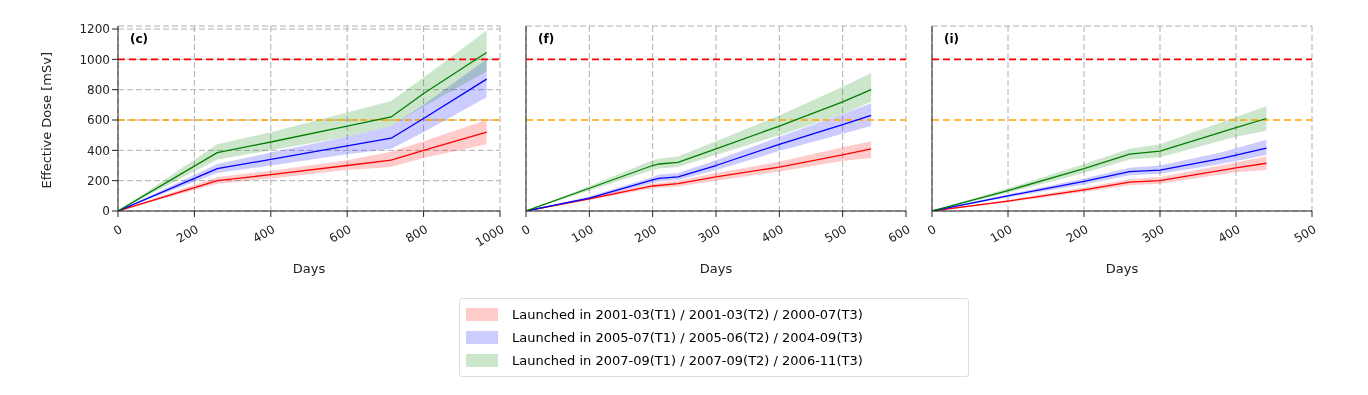 This screenshot has height=395, width=1368. What do you see at coordinates (687, 360) in the screenshot?
I see `legend-label: Launched in 2007-09(T1) / 2007-09(T2) / 2006-11(T3)` at bounding box center [687, 360].